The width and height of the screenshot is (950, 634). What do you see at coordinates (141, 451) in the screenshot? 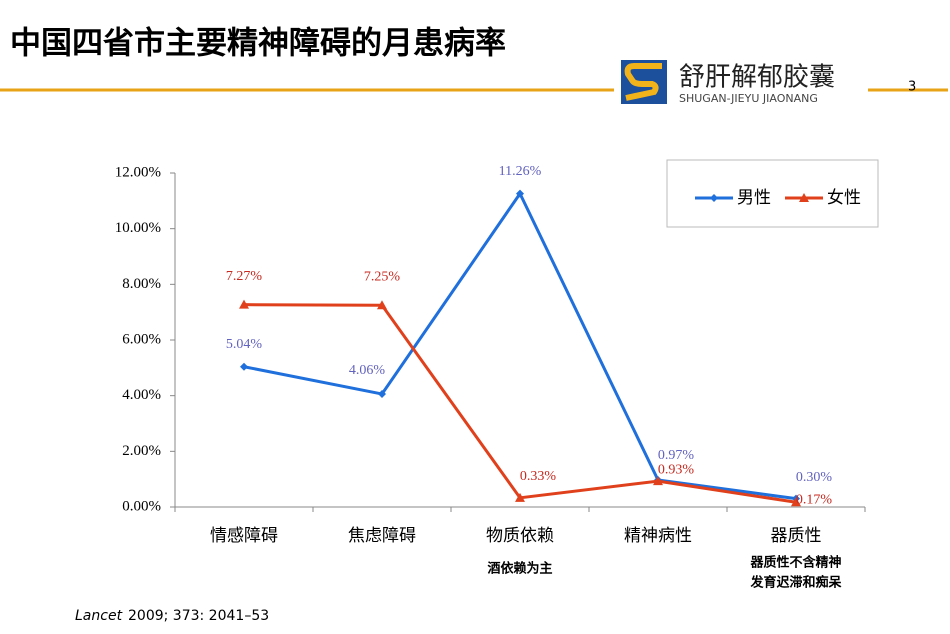
I see `y-tick-label: 2.00%` at bounding box center [141, 451].